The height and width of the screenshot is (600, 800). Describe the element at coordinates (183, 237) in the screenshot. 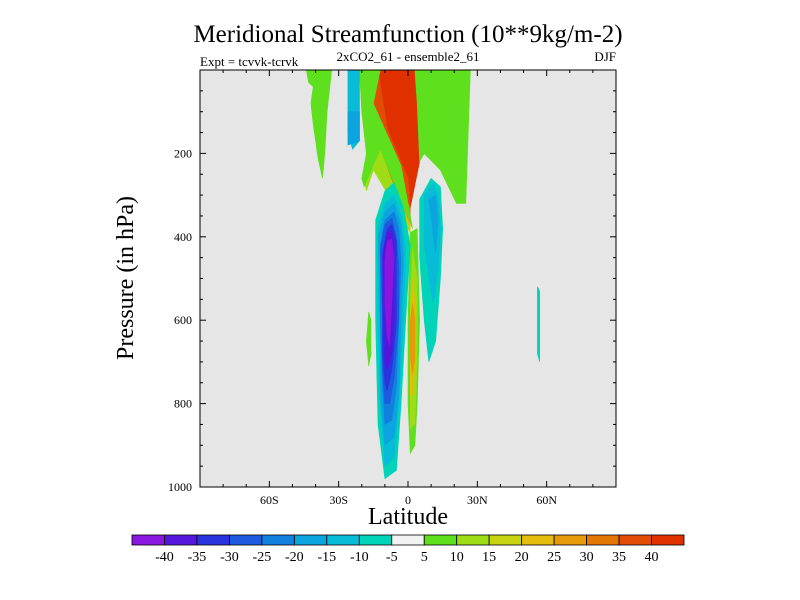

I see `y-tick-label: 400` at that location.